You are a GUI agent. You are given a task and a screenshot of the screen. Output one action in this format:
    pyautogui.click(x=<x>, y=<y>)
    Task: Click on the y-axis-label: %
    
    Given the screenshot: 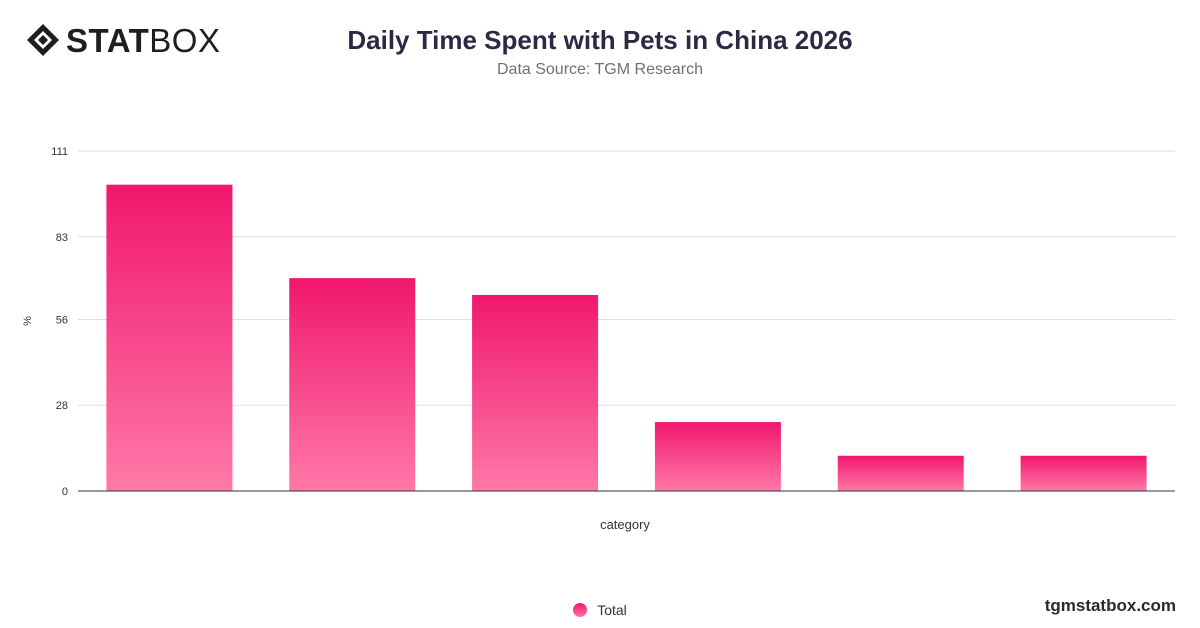 What is the action you would take?
    pyautogui.click(x=28, y=321)
    